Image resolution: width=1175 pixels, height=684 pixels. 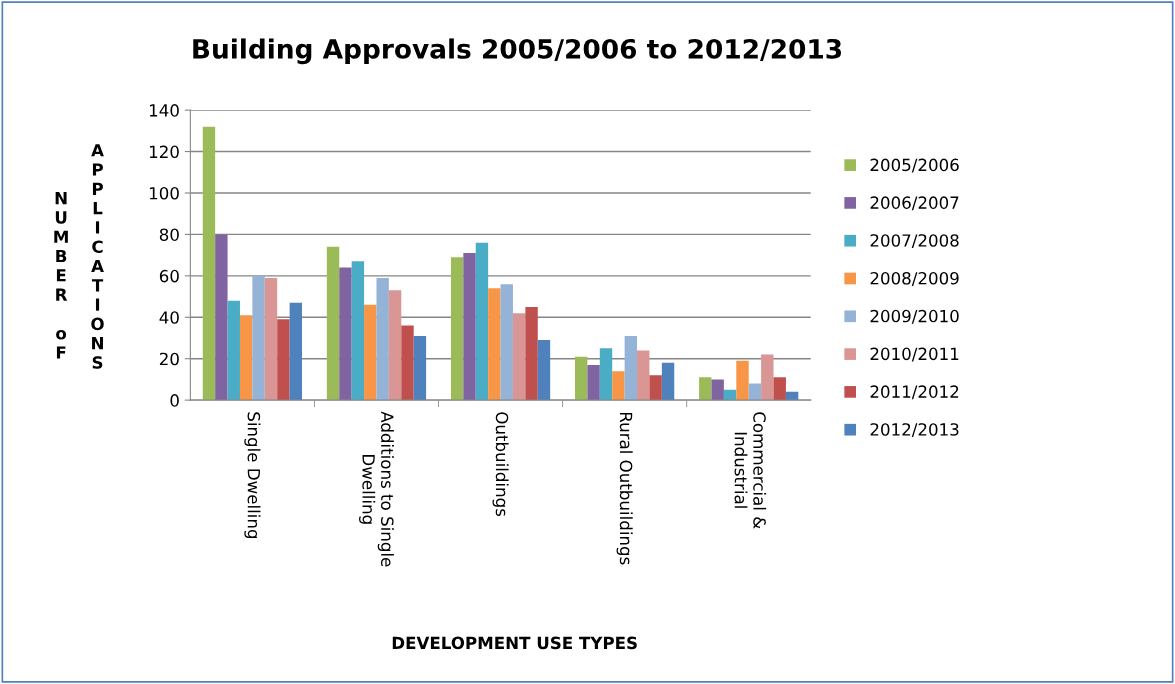 I want to click on x-tick-label: Single Dwelling, so click(x=252, y=475).